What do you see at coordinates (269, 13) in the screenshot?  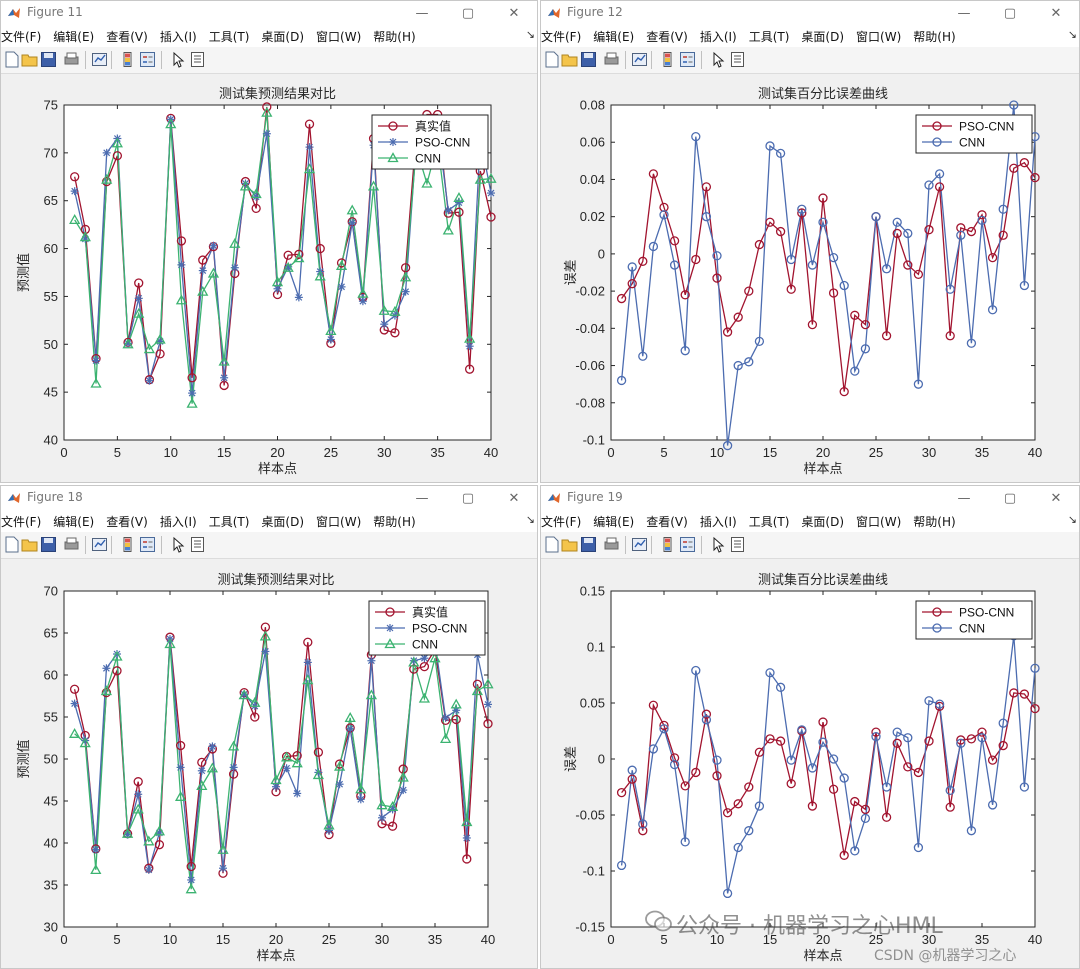 I see `title-bar: Figure 11 — ▢ ✕` at bounding box center [269, 13].